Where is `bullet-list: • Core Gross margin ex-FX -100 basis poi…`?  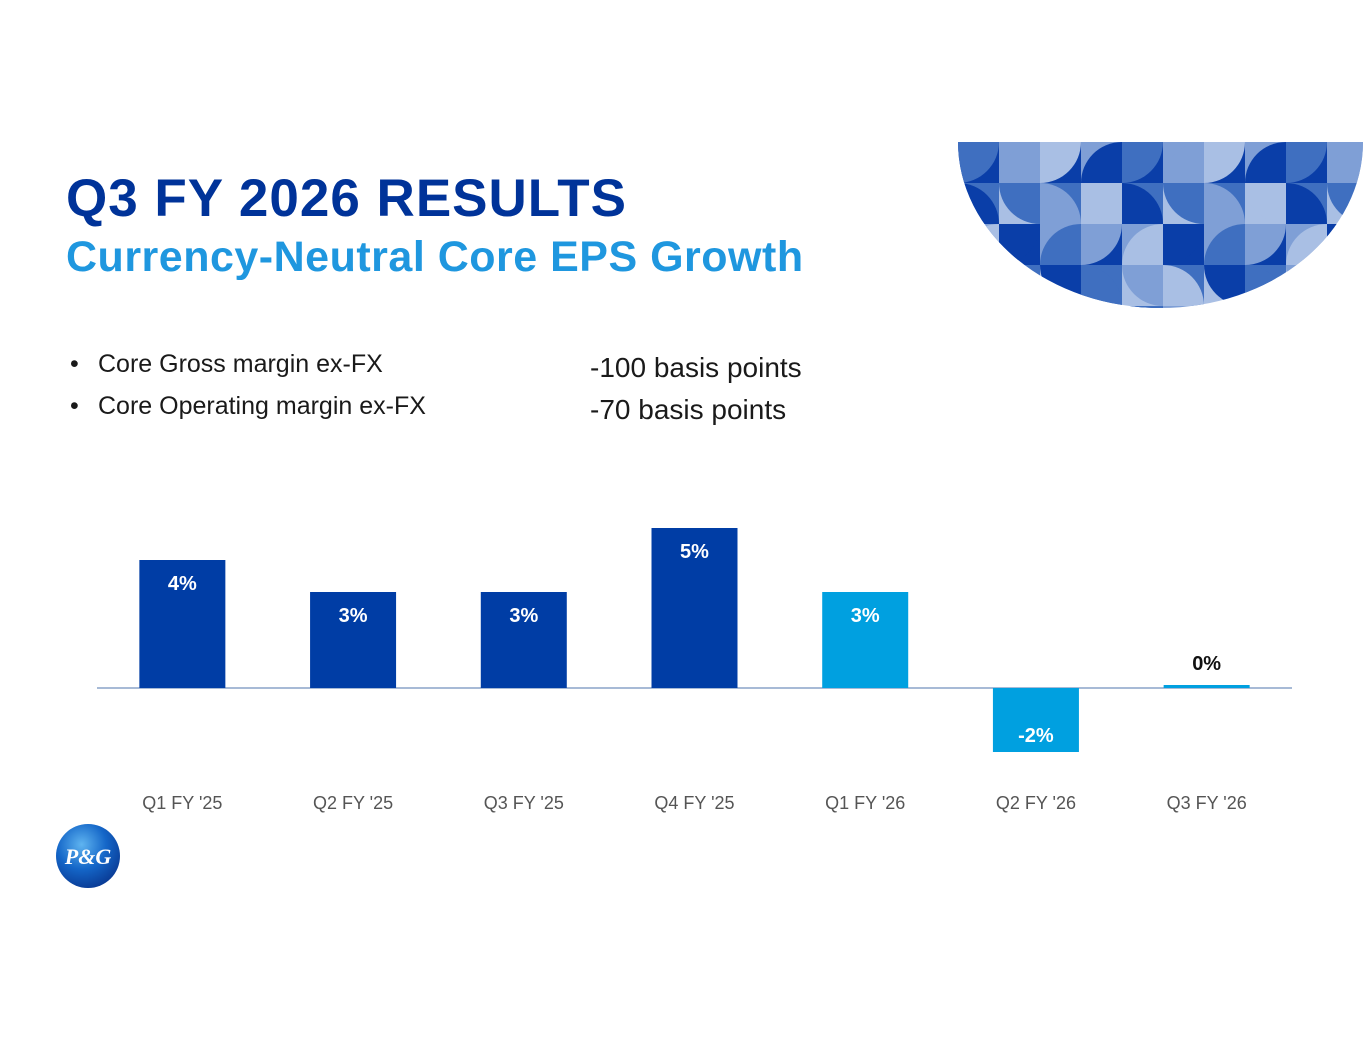
bullet-list: • Core Gross margin ex-FX -100 basis poi… is located at coordinates (450, 390).